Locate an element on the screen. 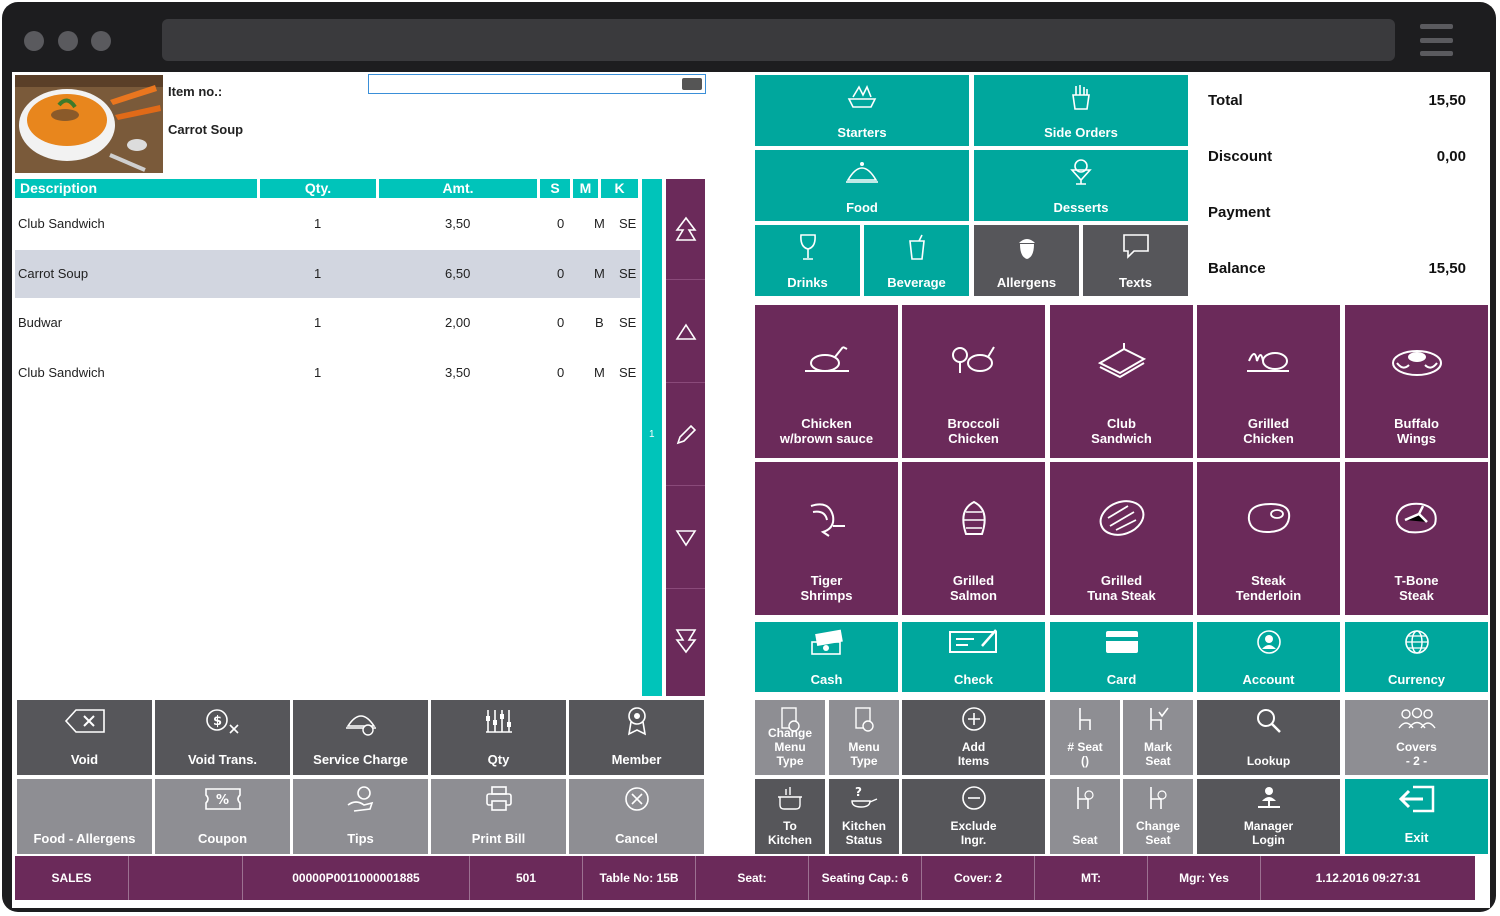 The width and height of the screenshot is (1500, 916). change-menu-type-button: Change Menu Type is located at coordinates (790, 737).